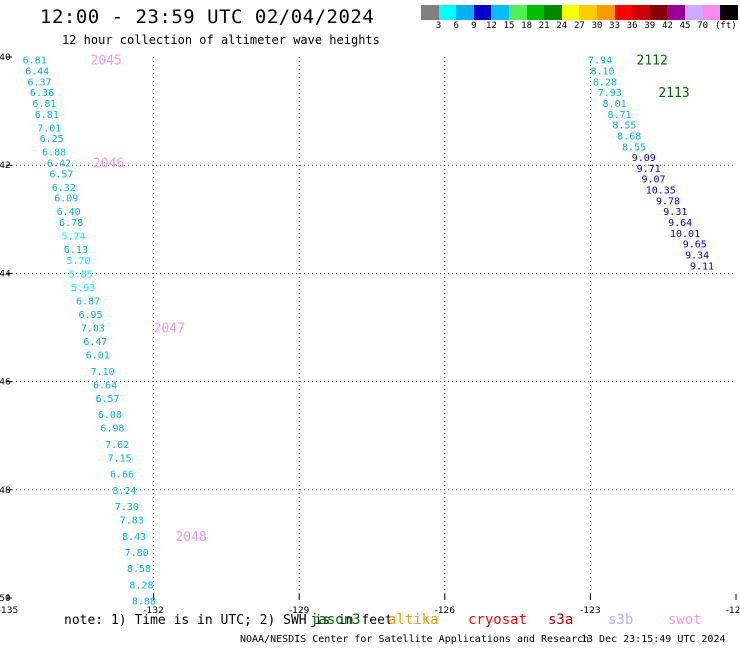  I want to click on swh-point-label: 8.28, so click(605, 82).